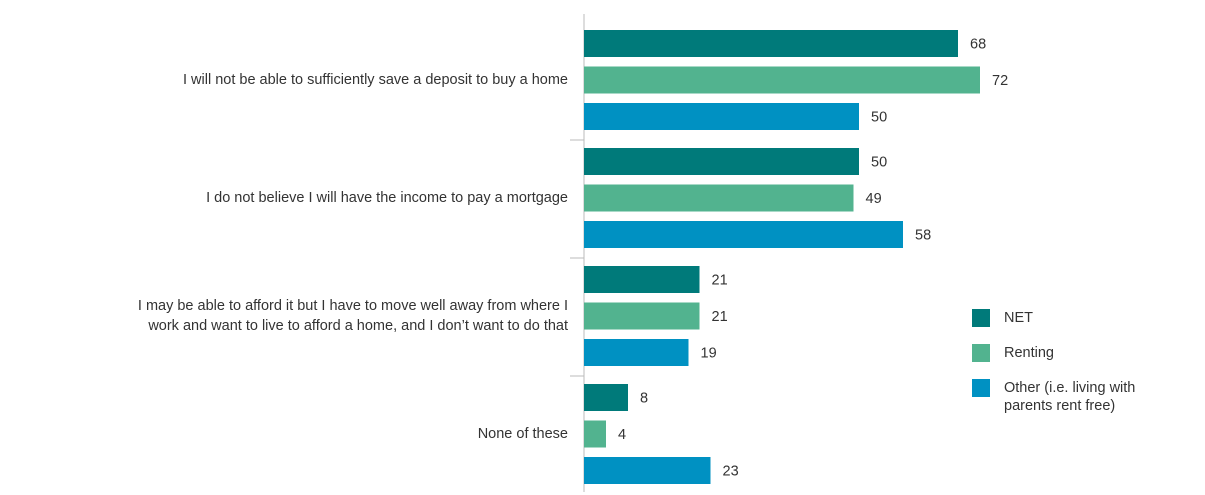 The image size is (1205, 495). What do you see at coordinates (874, 199) in the screenshot?
I see `value-label: 49` at bounding box center [874, 199].